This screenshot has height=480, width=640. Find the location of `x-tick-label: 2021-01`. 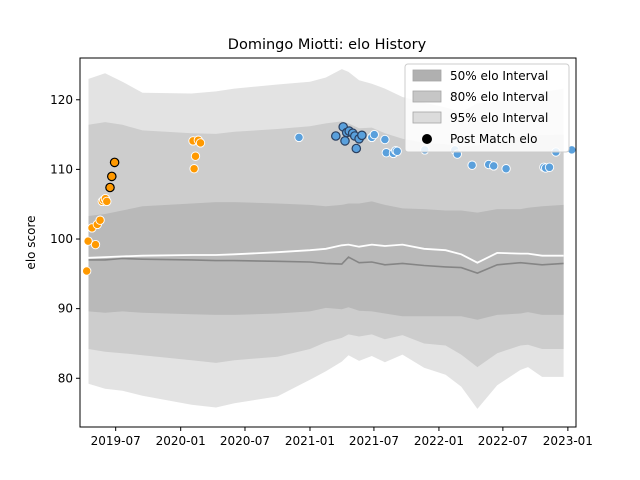

x-tick-label: 2021-01 is located at coordinates (310, 441).